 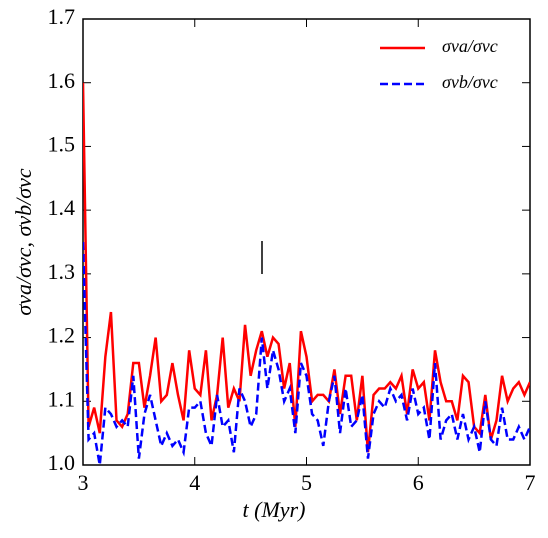 I want to click on x-tick-label: 3, so click(x=83, y=482).